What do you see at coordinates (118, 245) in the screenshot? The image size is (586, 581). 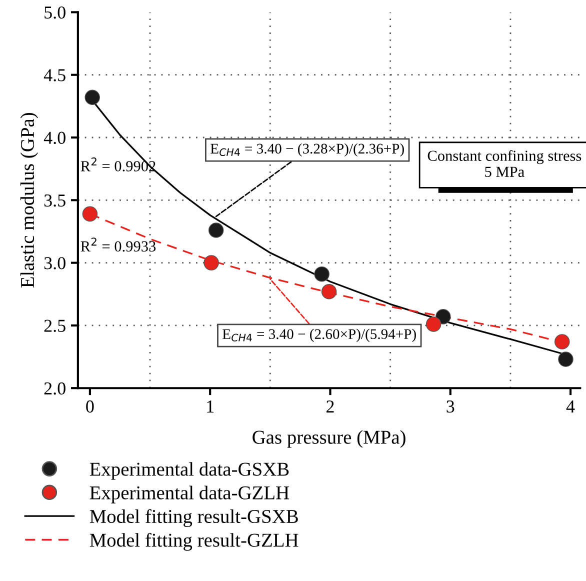 I see `annotation: R$^{2}$ = 0.9933` at bounding box center [118, 245].